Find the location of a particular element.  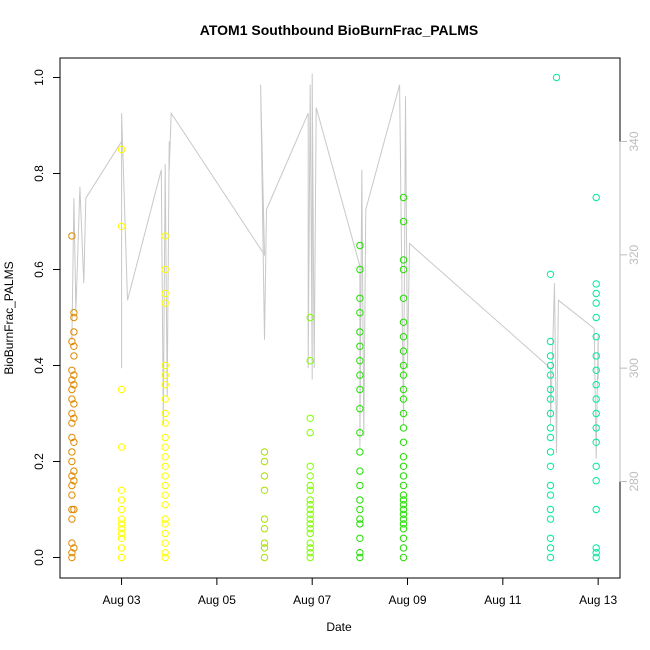

x-tick-label: Aug 07 is located at coordinates (312, 600).